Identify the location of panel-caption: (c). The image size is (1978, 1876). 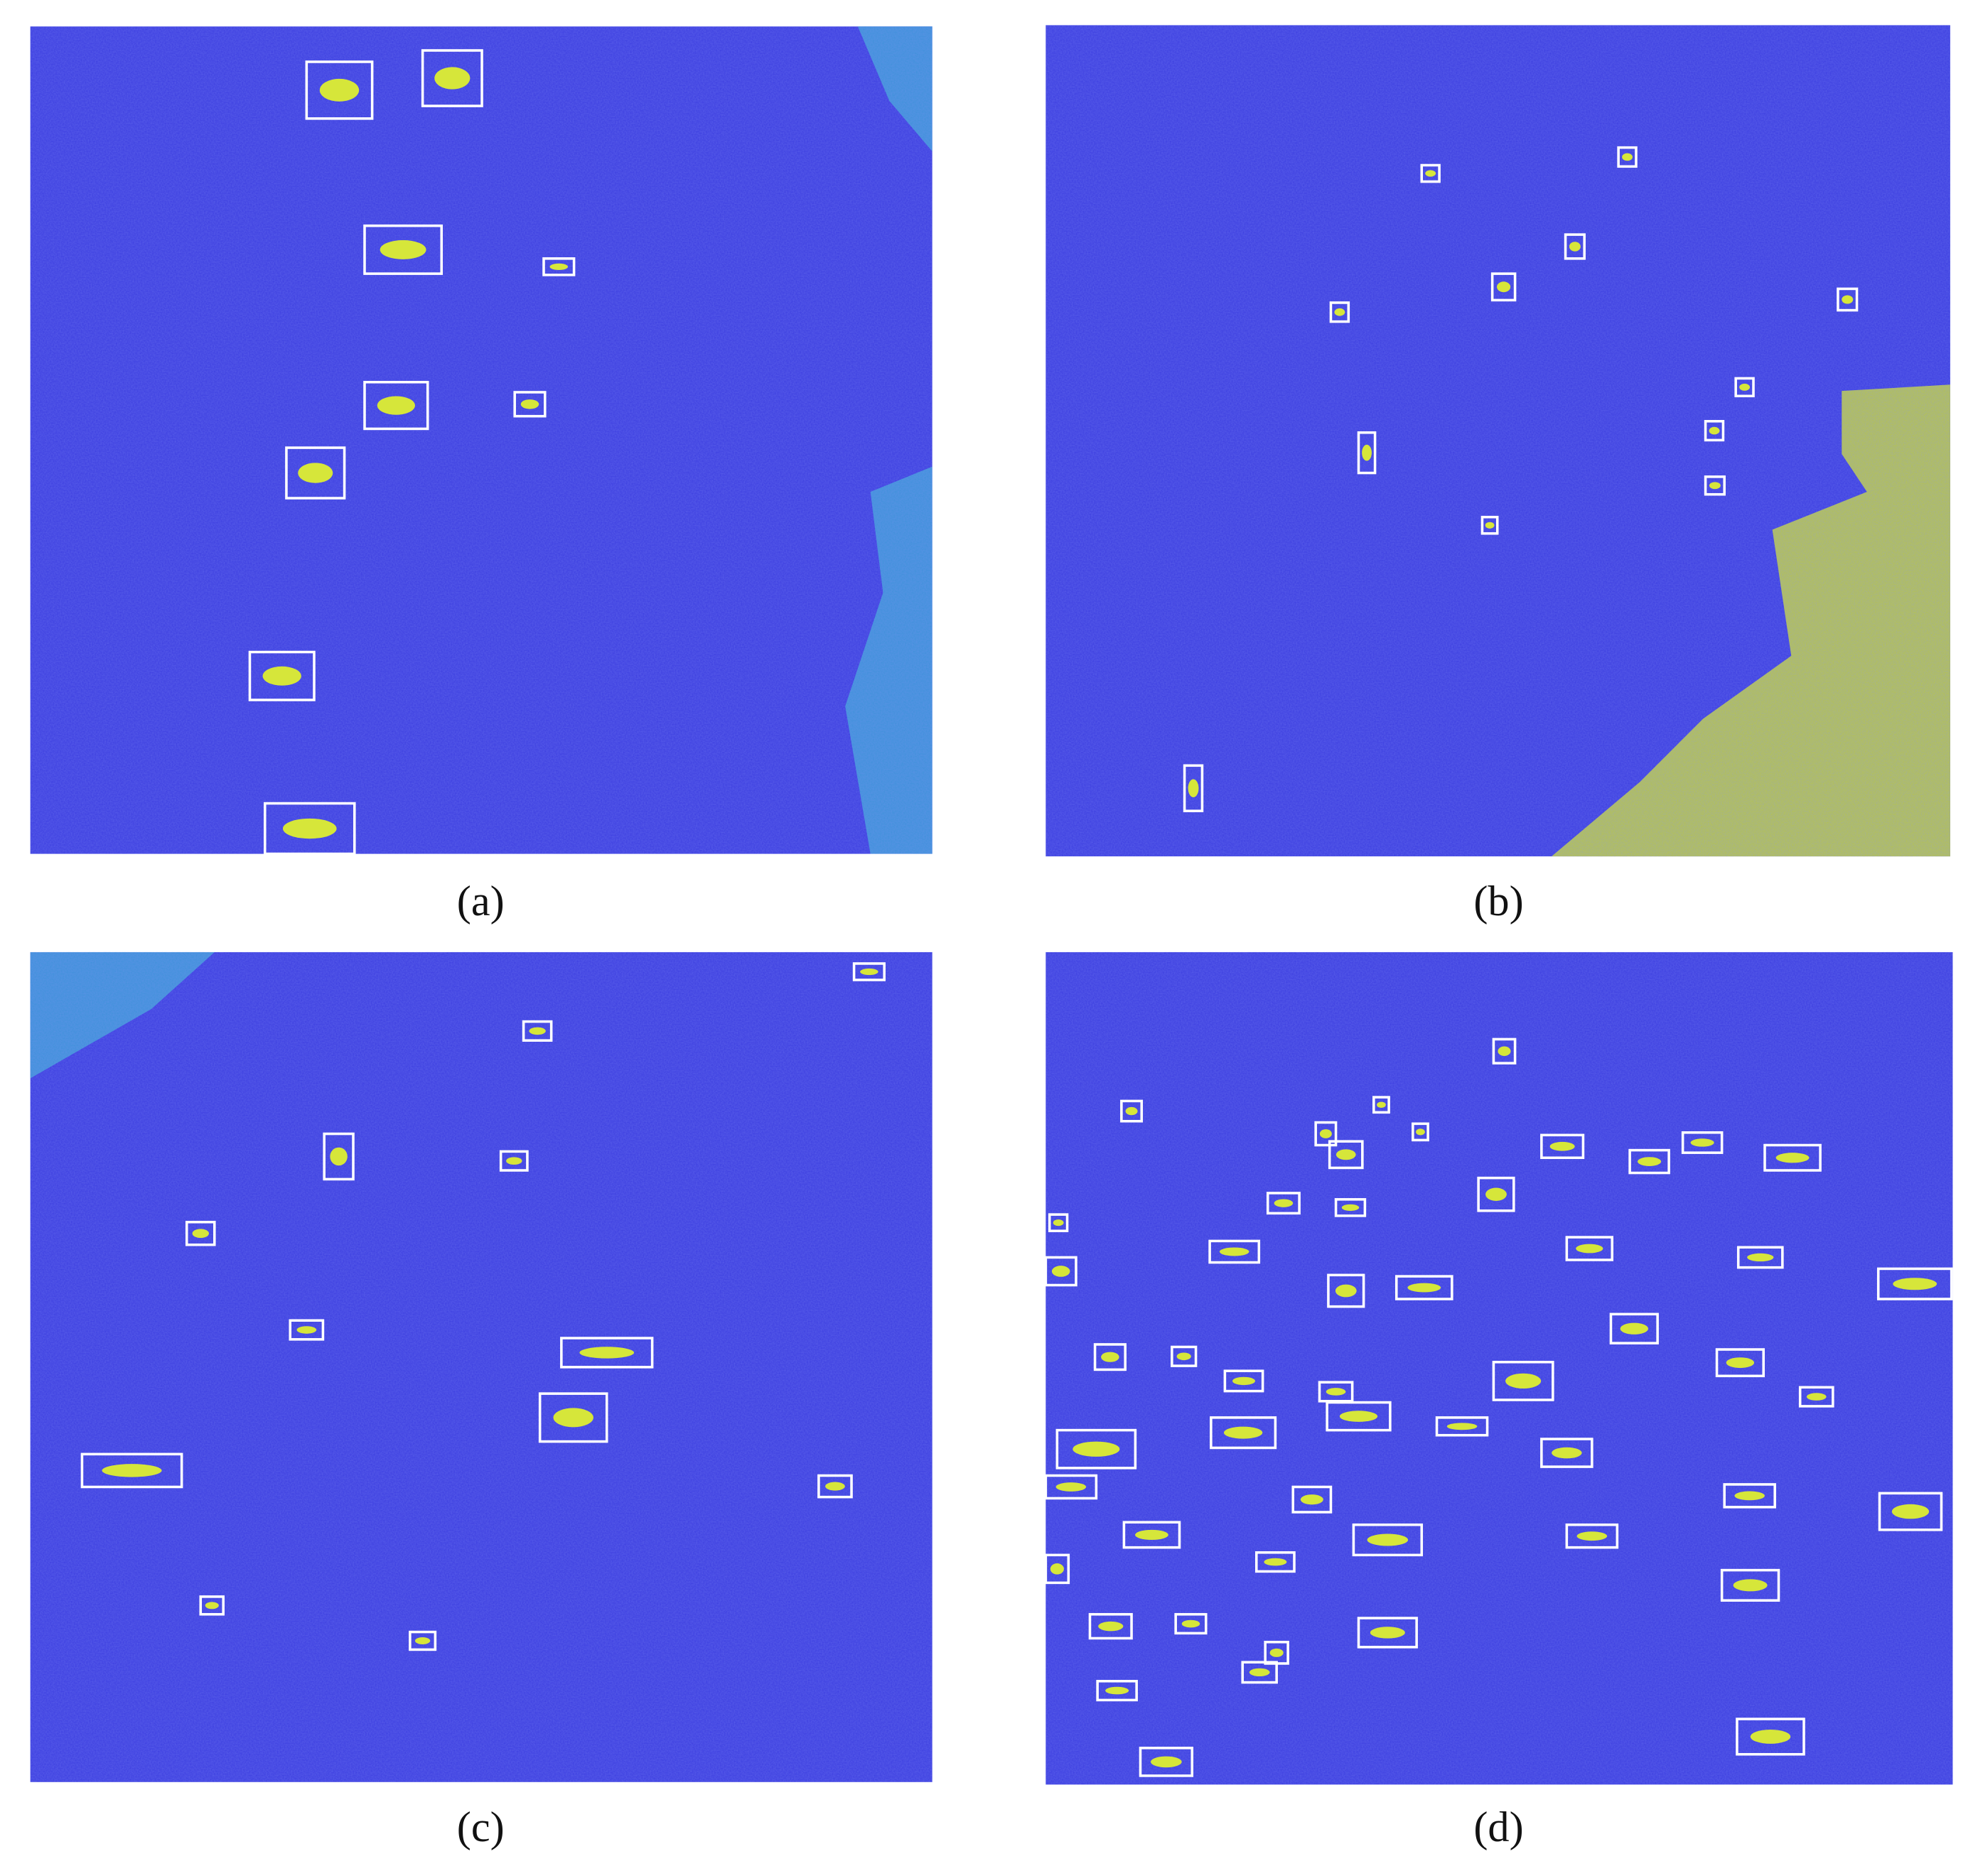
(481, 1827).